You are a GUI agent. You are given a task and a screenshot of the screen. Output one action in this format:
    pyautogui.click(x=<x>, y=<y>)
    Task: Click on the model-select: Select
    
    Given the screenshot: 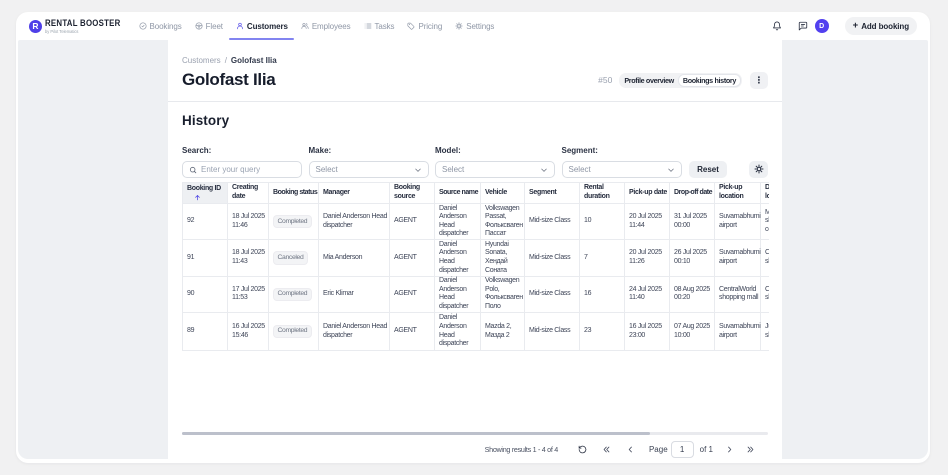 What is the action you would take?
    pyautogui.click(x=495, y=169)
    